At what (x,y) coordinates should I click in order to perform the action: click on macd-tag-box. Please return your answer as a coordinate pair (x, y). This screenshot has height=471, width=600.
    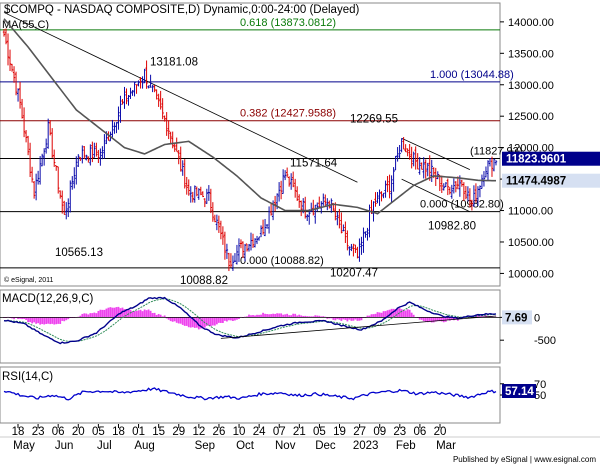
    Looking at the image, I should click on (517, 317).